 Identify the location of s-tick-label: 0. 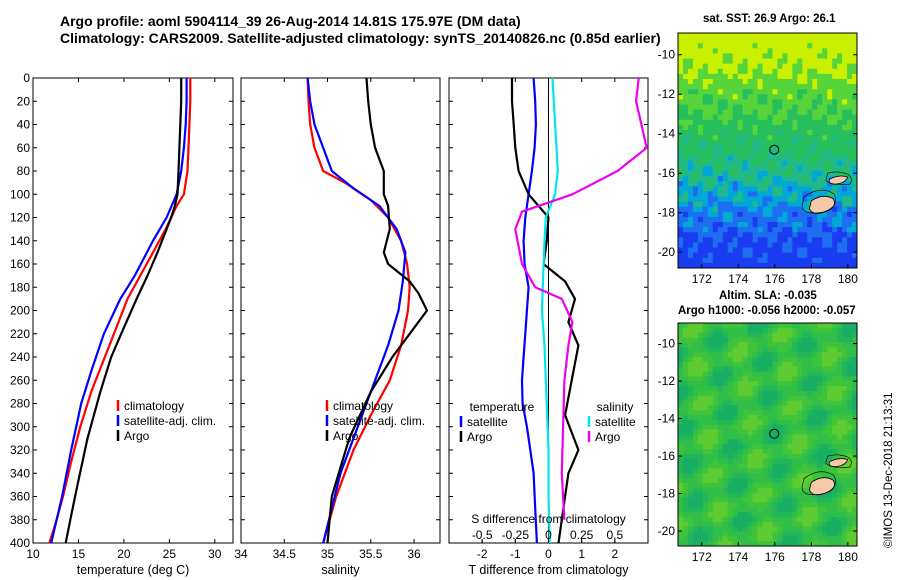
(548, 535).